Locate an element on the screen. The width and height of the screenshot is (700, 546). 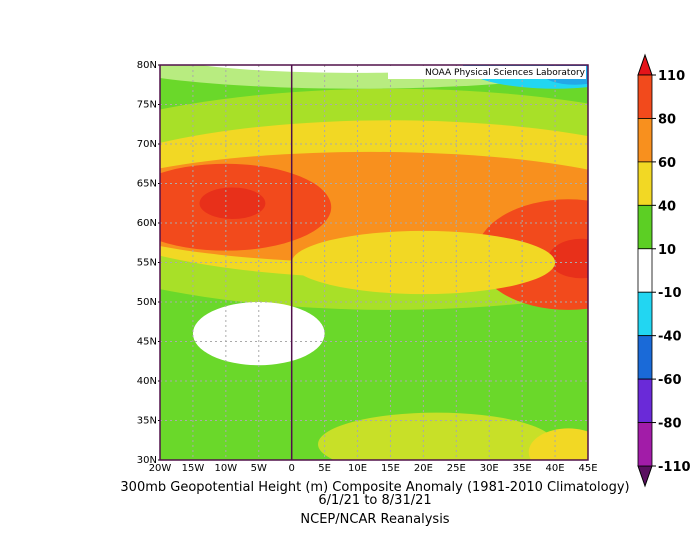
lon-label: 40E is located at coordinates (555, 468).